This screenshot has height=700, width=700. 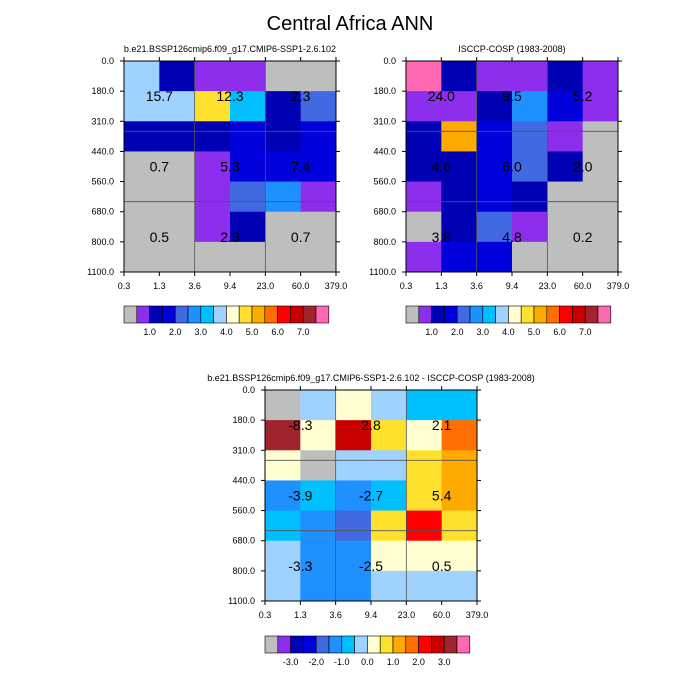 What do you see at coordinates (512, 167) in the screenshot?
I see `block-value-label: 6.0` at bounding box center [512, 167].